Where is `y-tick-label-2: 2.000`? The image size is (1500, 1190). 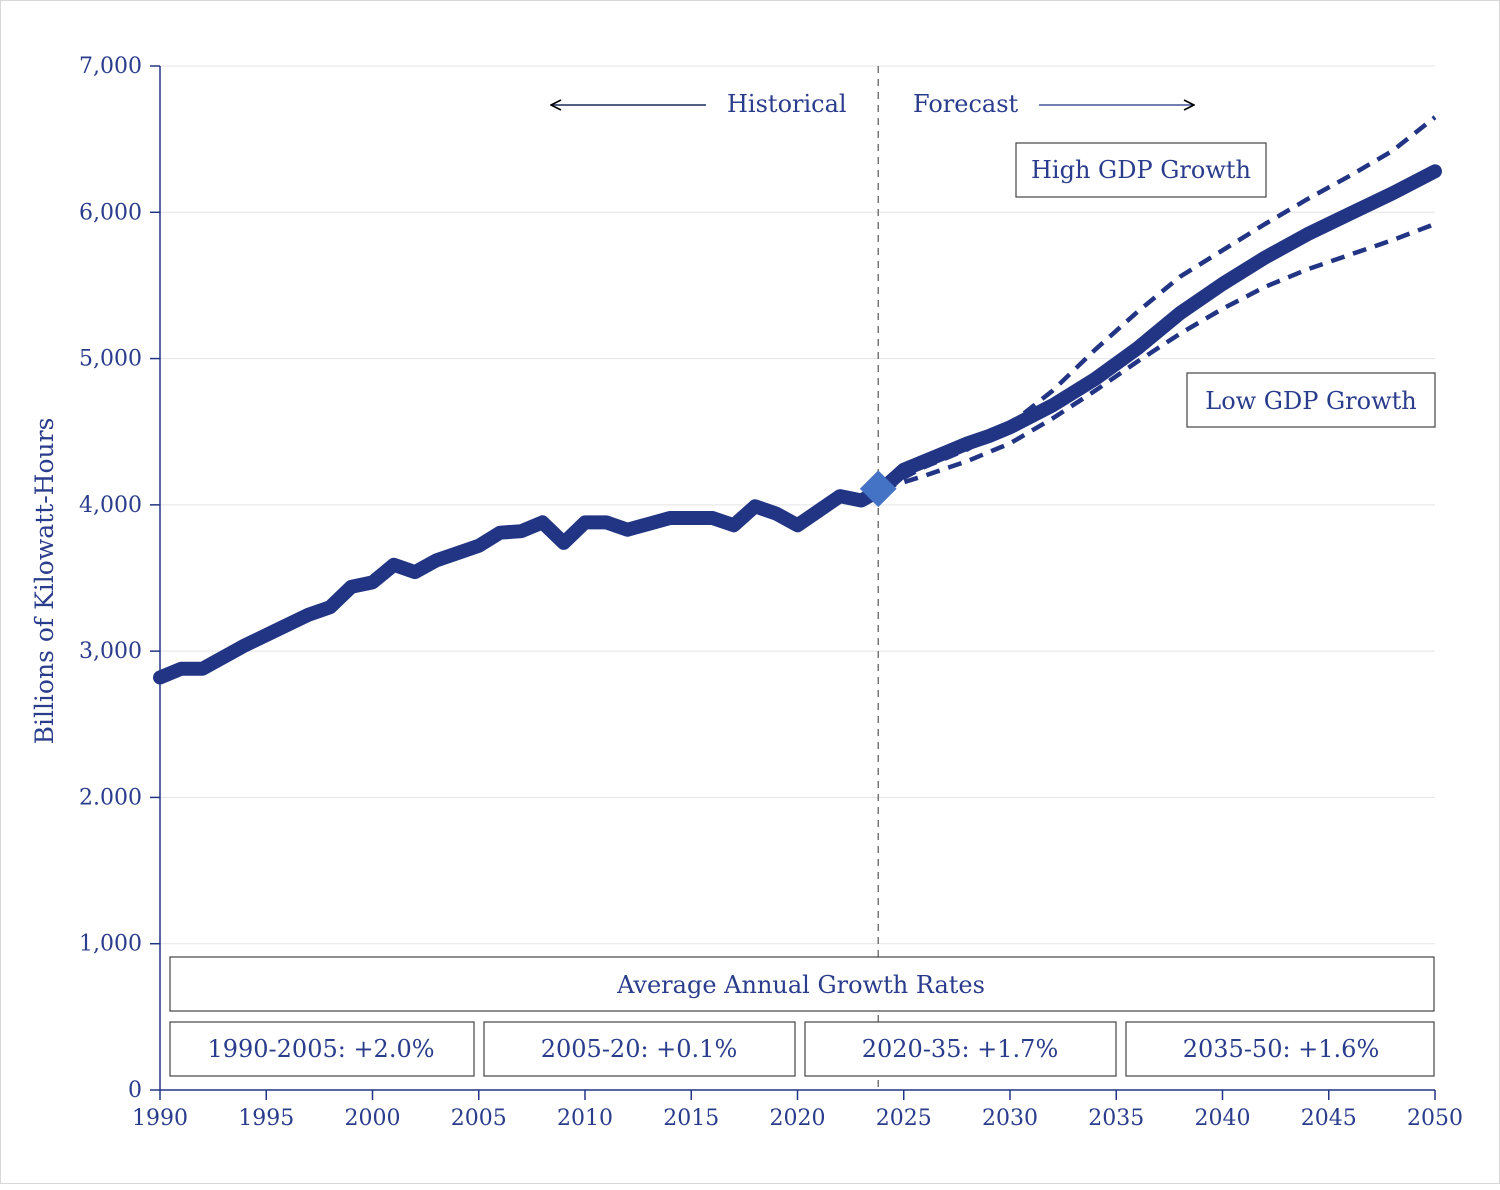
y-tick-label-2: 2.000 is located at coordinates (110, 797).